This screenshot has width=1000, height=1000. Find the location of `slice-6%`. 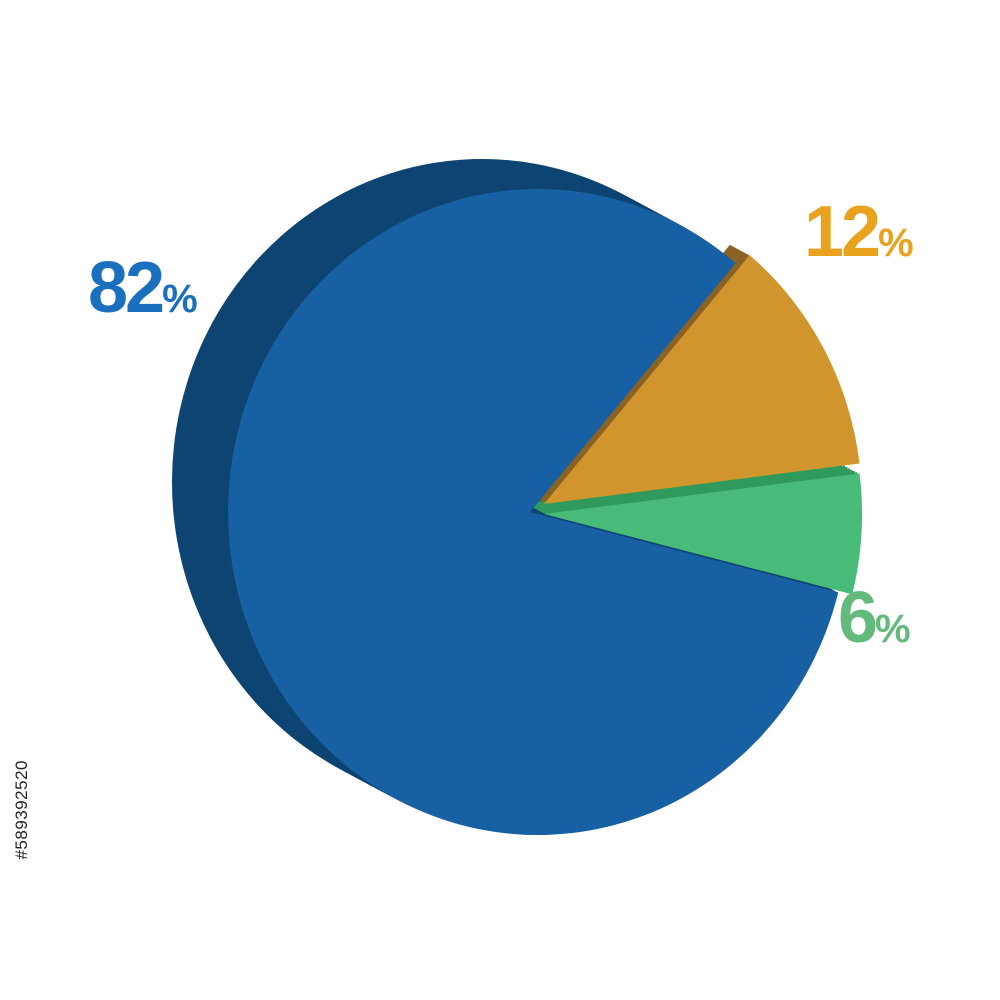

slice-6% is located at coordinates (703, 534).